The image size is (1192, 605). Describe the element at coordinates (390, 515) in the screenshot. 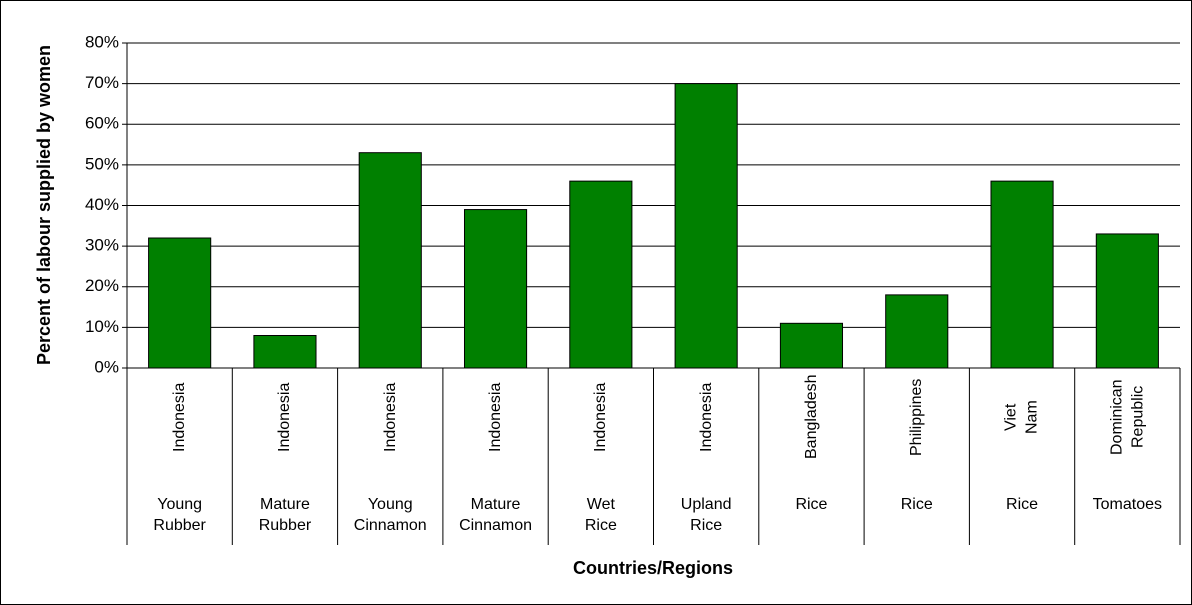

I see `x-group-label: Young Cinnamon` at that location.